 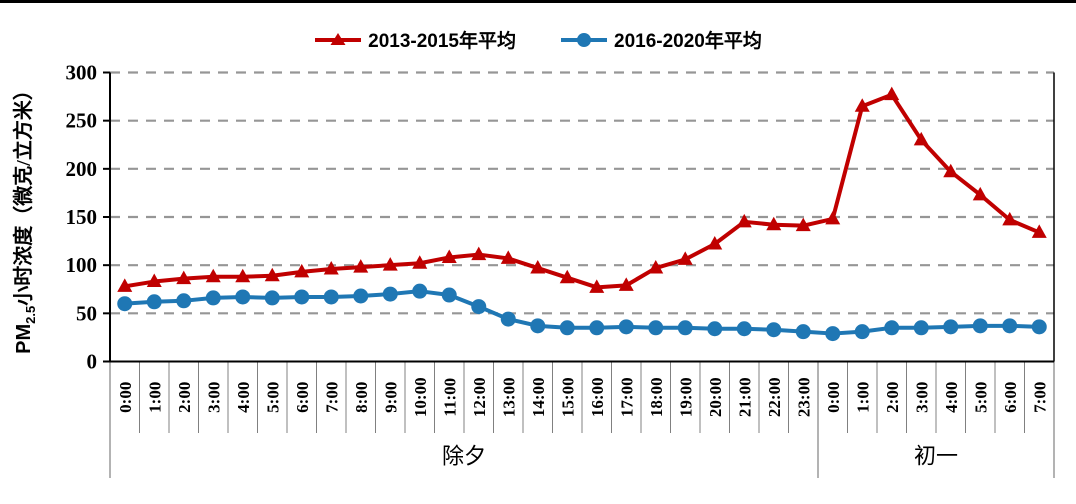 What do you see at coordinates (449, 397) in the screenshot?
I see `x-tick-label: 11:00` at bounding box center [449, 397].